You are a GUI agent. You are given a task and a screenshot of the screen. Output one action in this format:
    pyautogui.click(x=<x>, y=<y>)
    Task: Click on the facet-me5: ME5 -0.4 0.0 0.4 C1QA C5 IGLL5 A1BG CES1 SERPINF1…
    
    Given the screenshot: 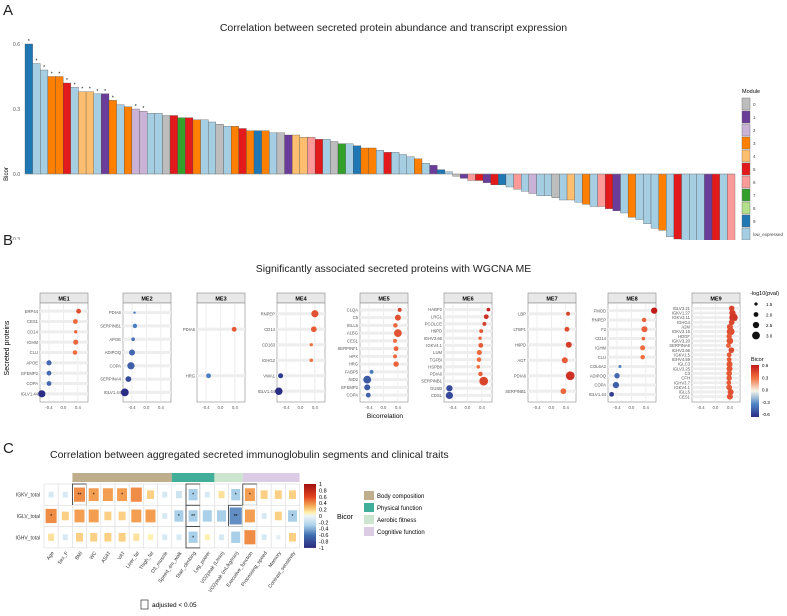 What is the action you would take?
    pyautogui.click(x=373, y=351)
    